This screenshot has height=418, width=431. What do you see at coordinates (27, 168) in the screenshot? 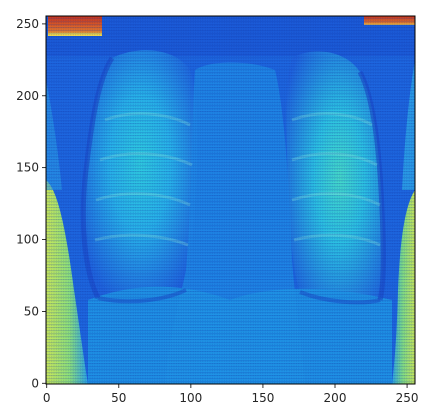
I see `y-tick-label: 150` at bounding box center [27, 168].